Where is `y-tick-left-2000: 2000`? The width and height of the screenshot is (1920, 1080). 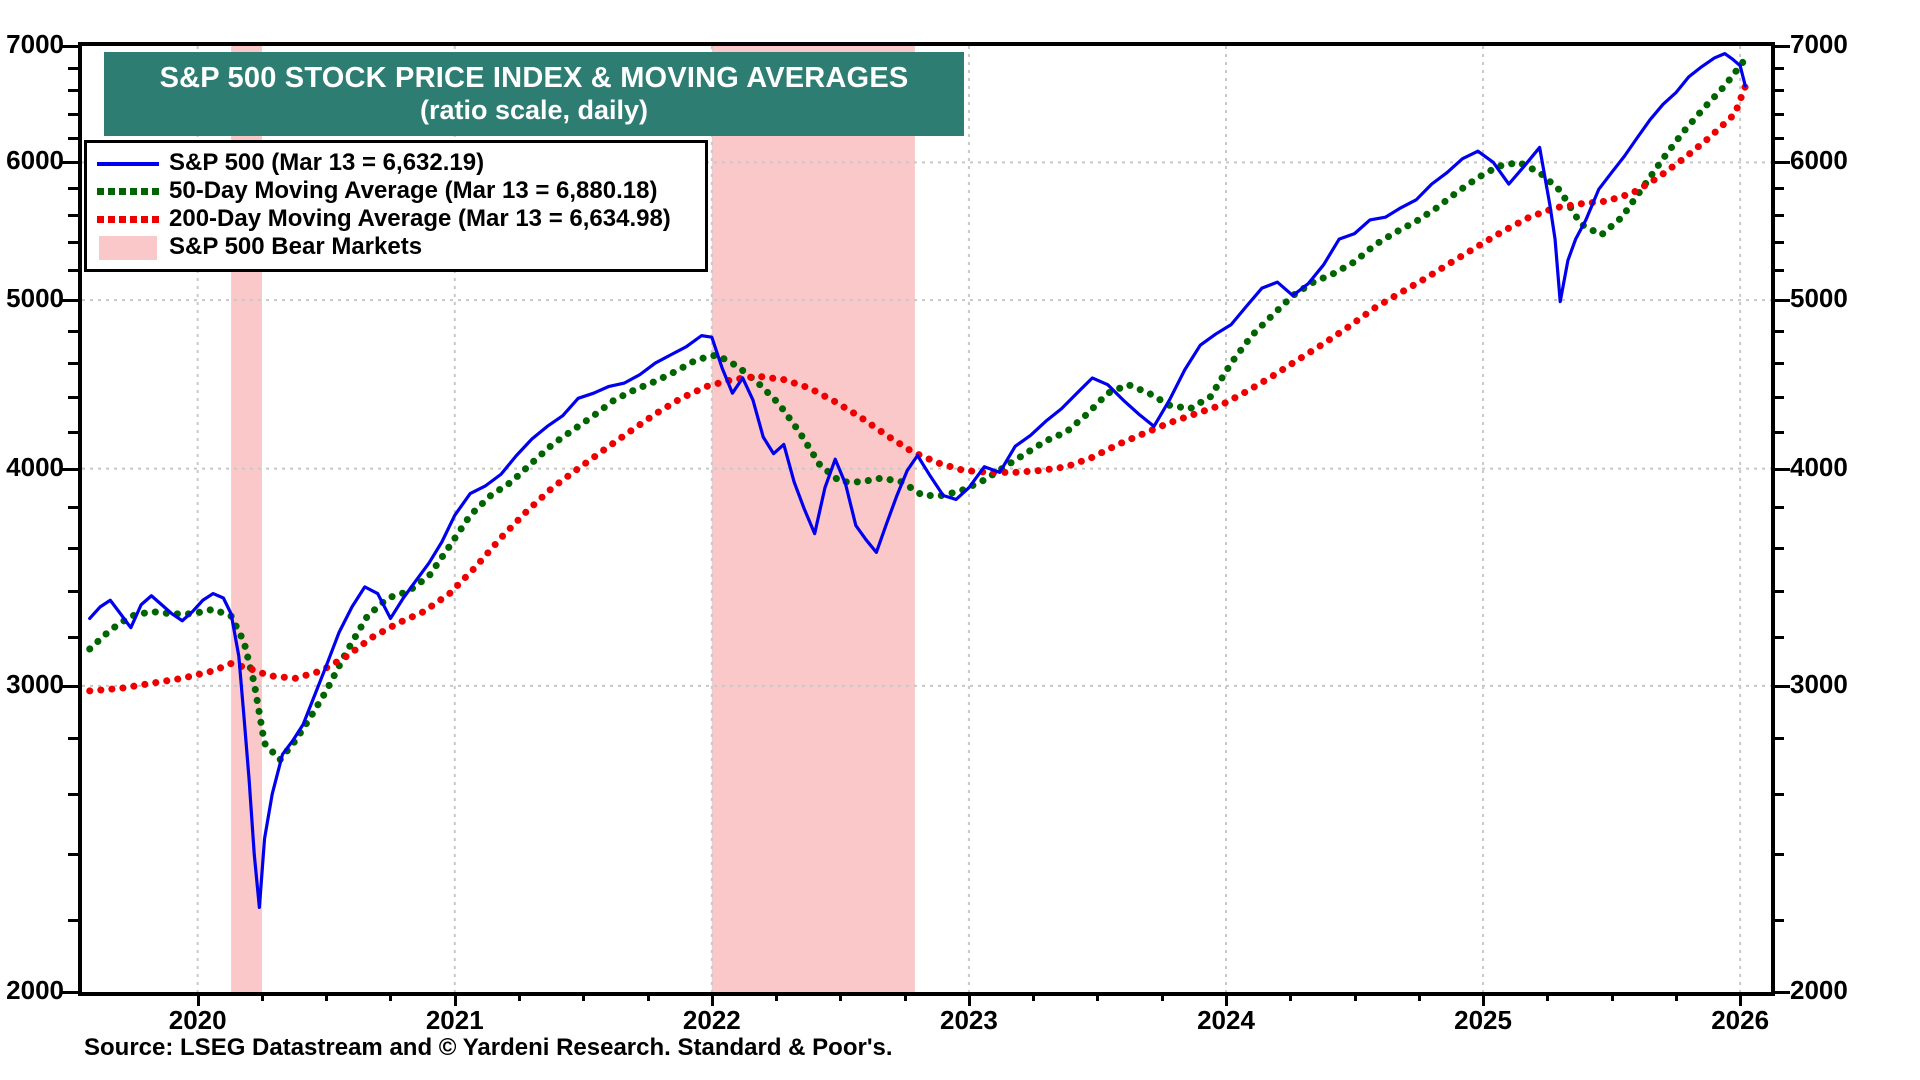
y-tick-left-2000: 2000 is located at coordinates (35, 990).